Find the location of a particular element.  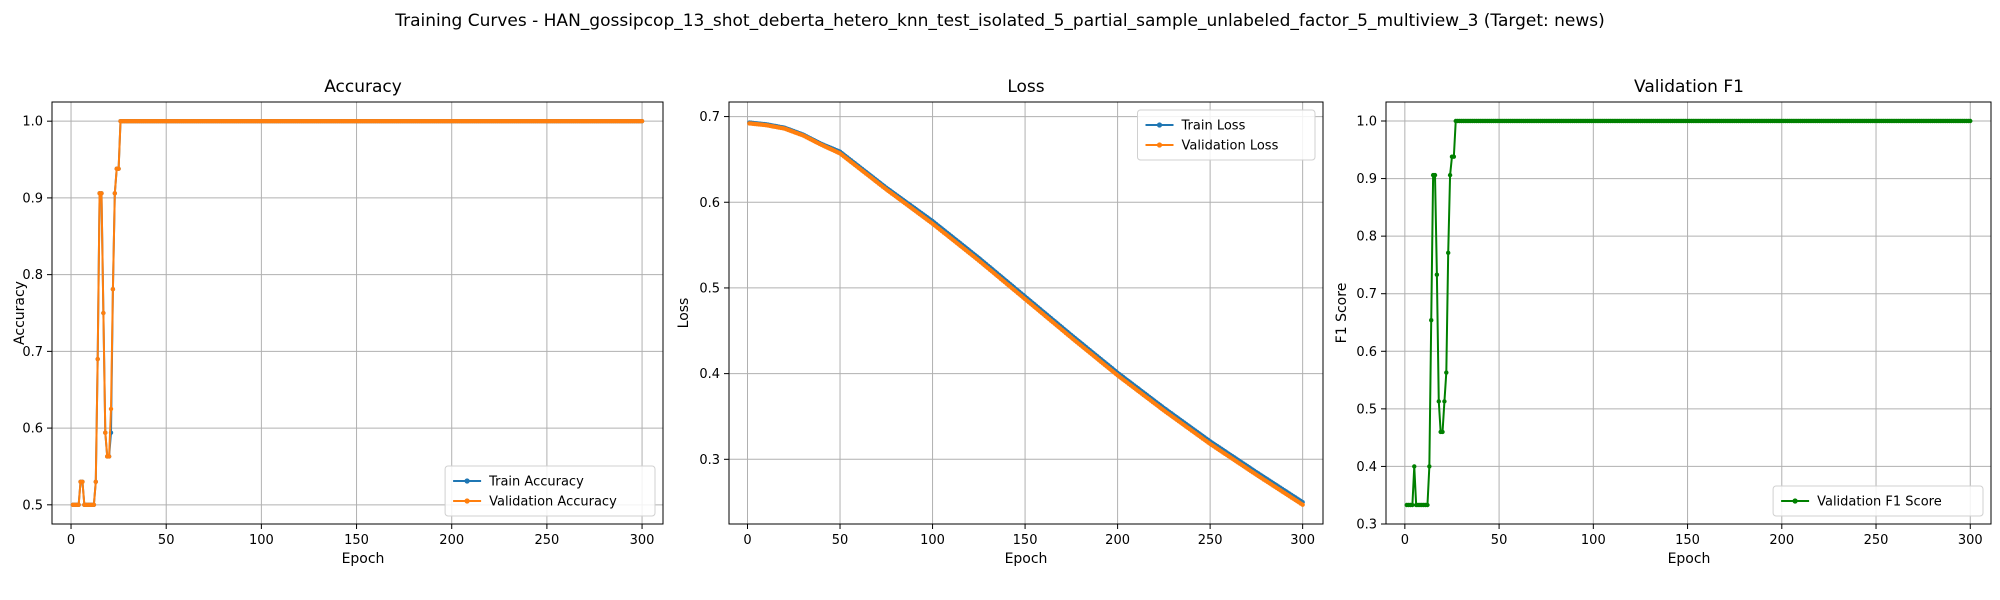

loss-y-tick-label: 0.5 is located at coordinates (709, 288).